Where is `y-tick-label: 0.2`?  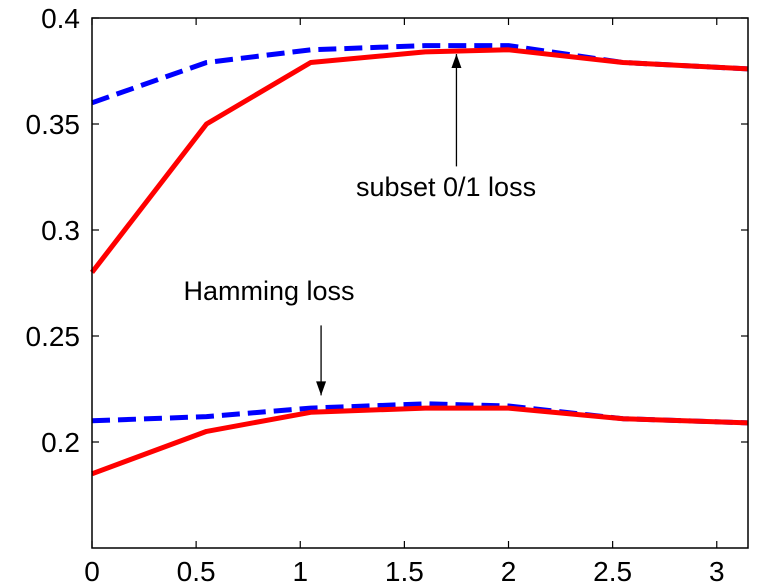 y-tick-label: 0.2 is located at coordinates (60, 442).